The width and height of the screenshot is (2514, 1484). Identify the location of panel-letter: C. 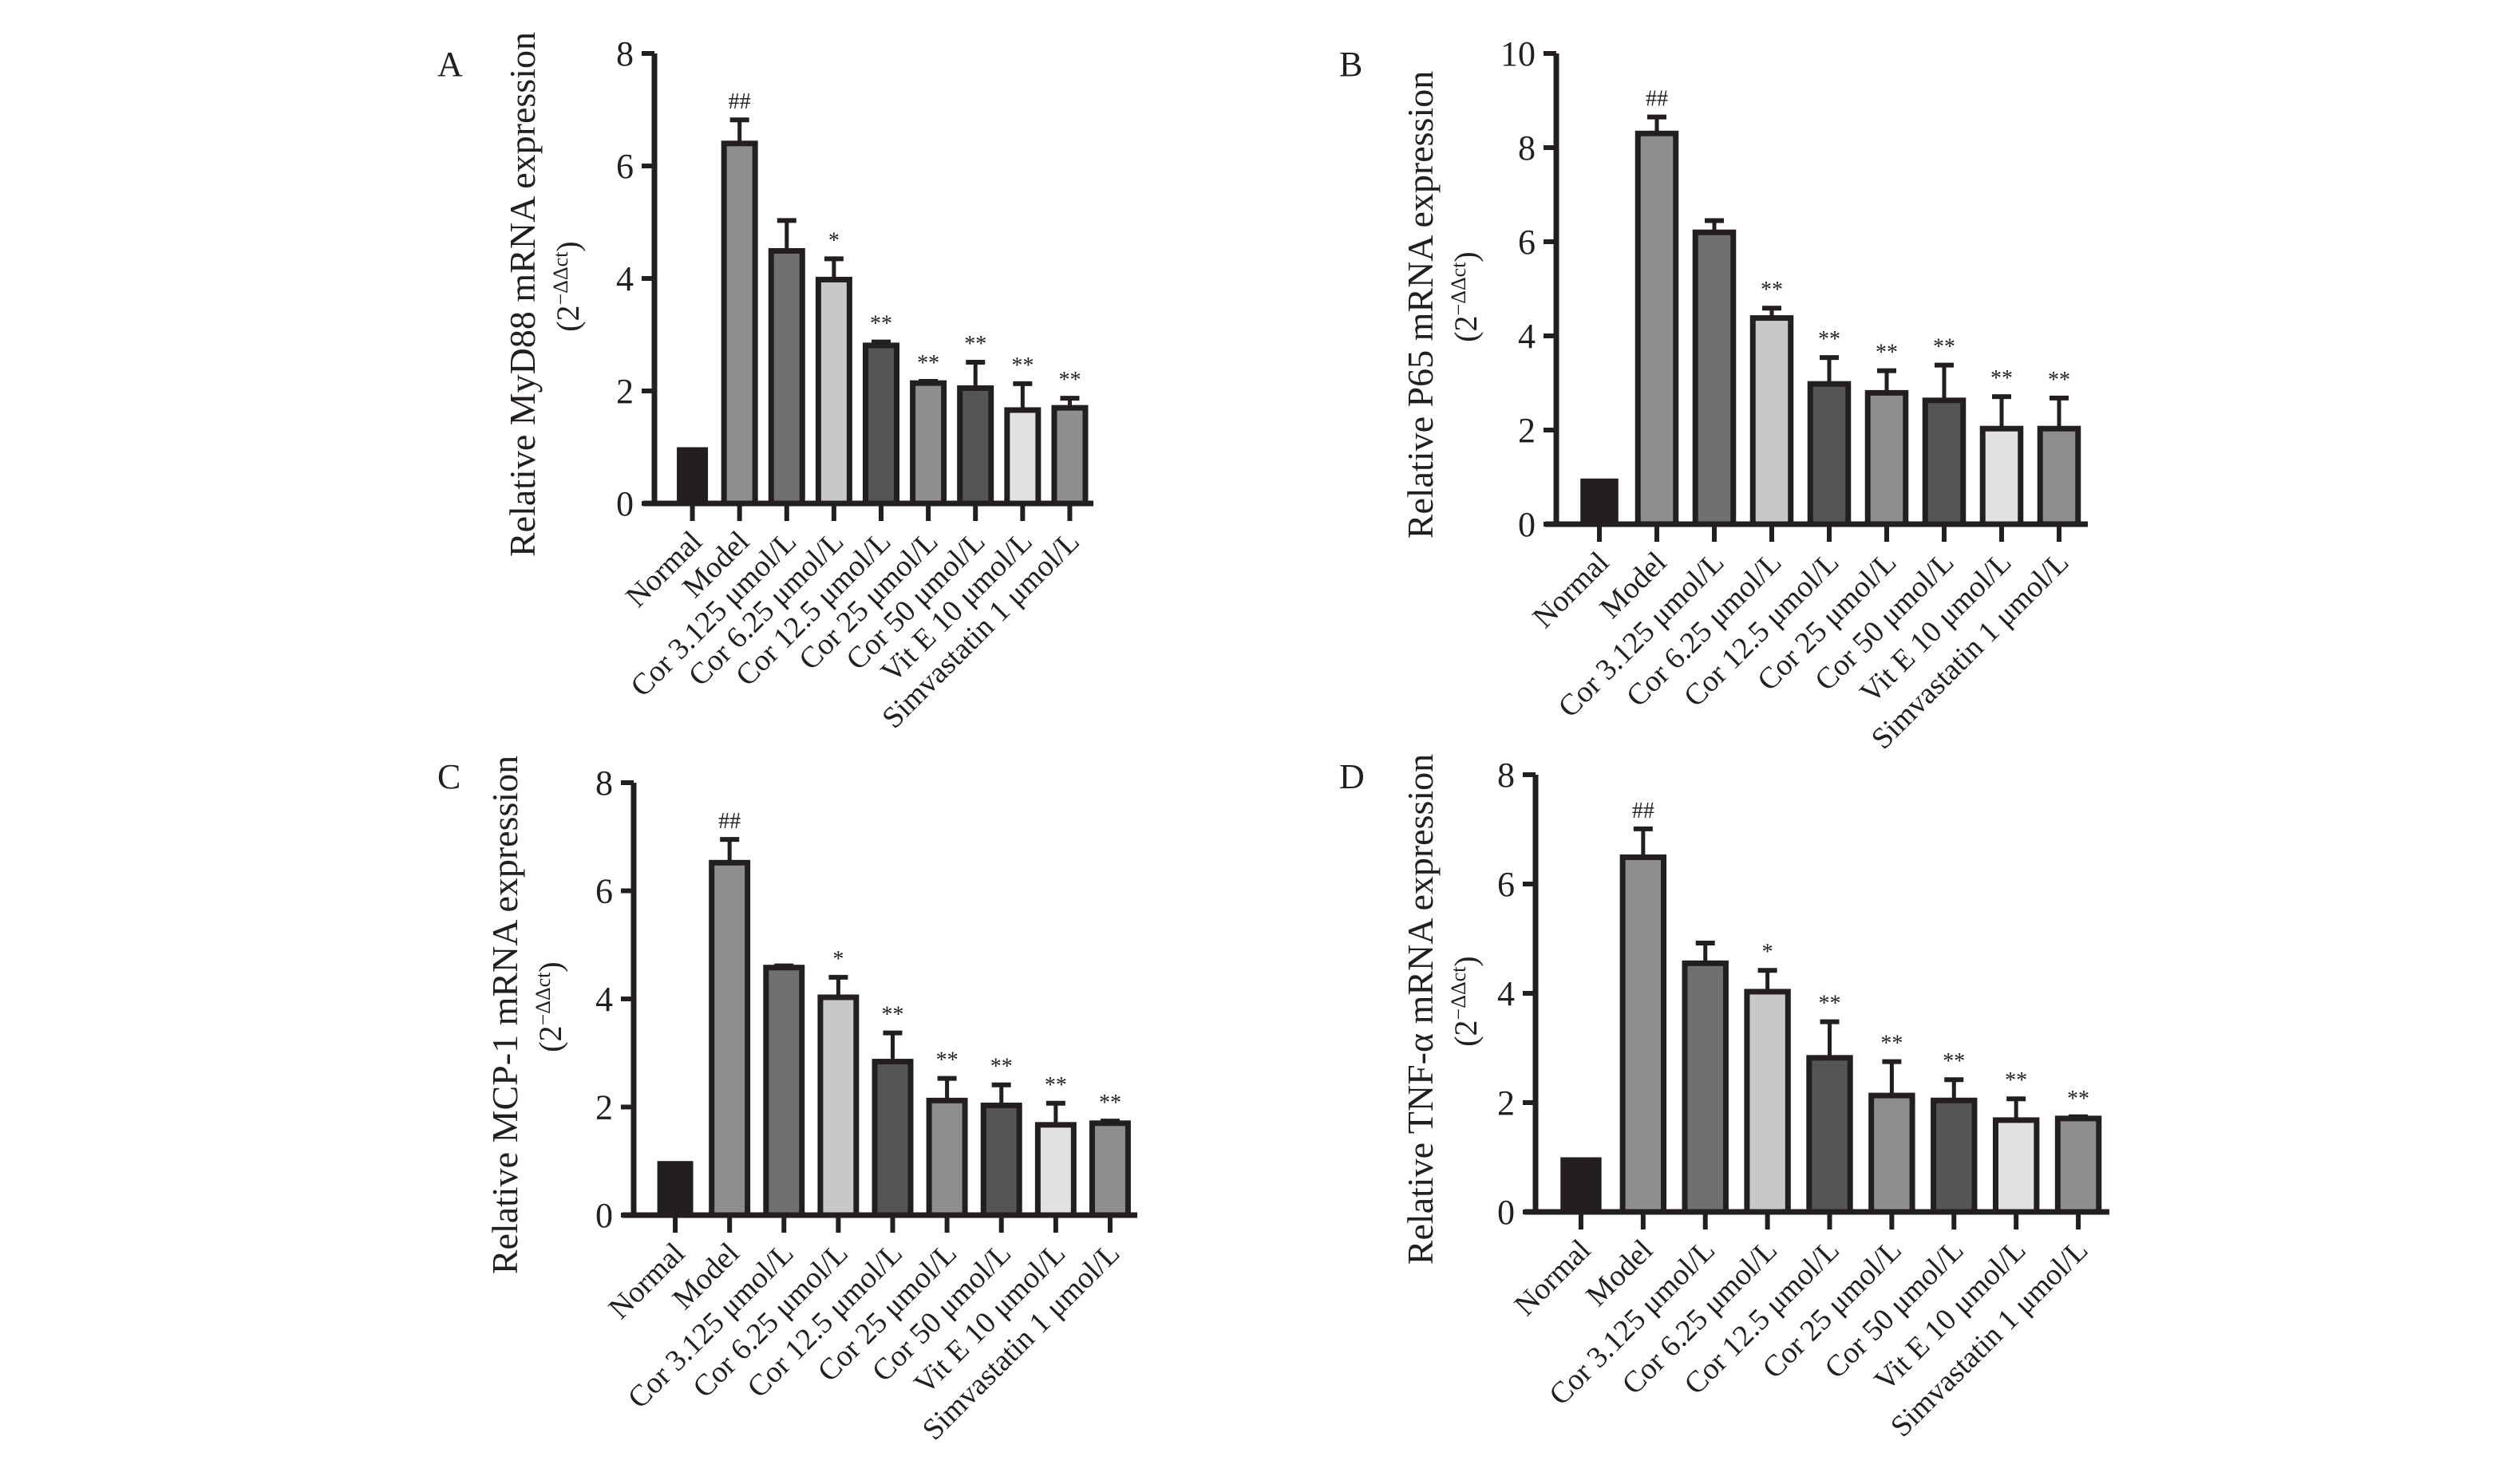
(449, 776).